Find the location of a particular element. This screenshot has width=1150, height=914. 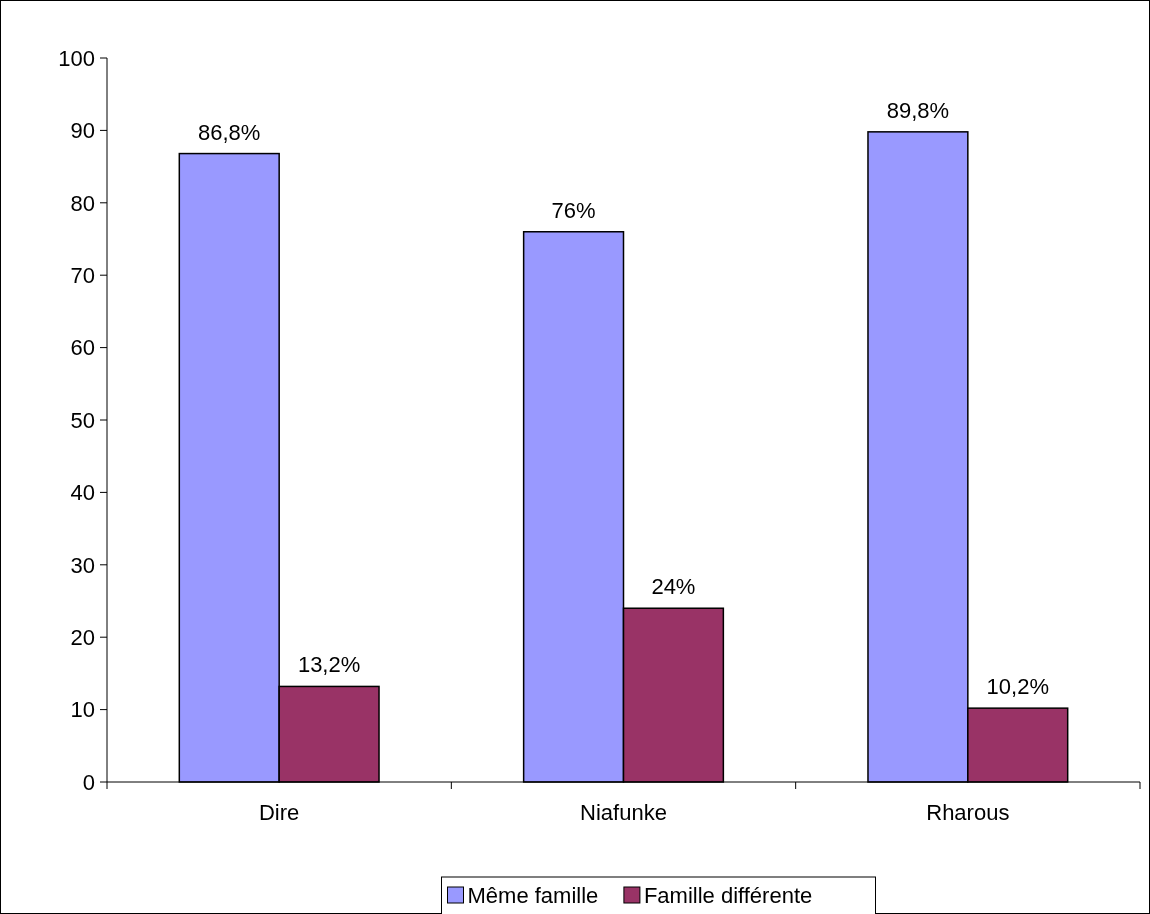

legend-label: Même famille is located at coordinates (533, 895).